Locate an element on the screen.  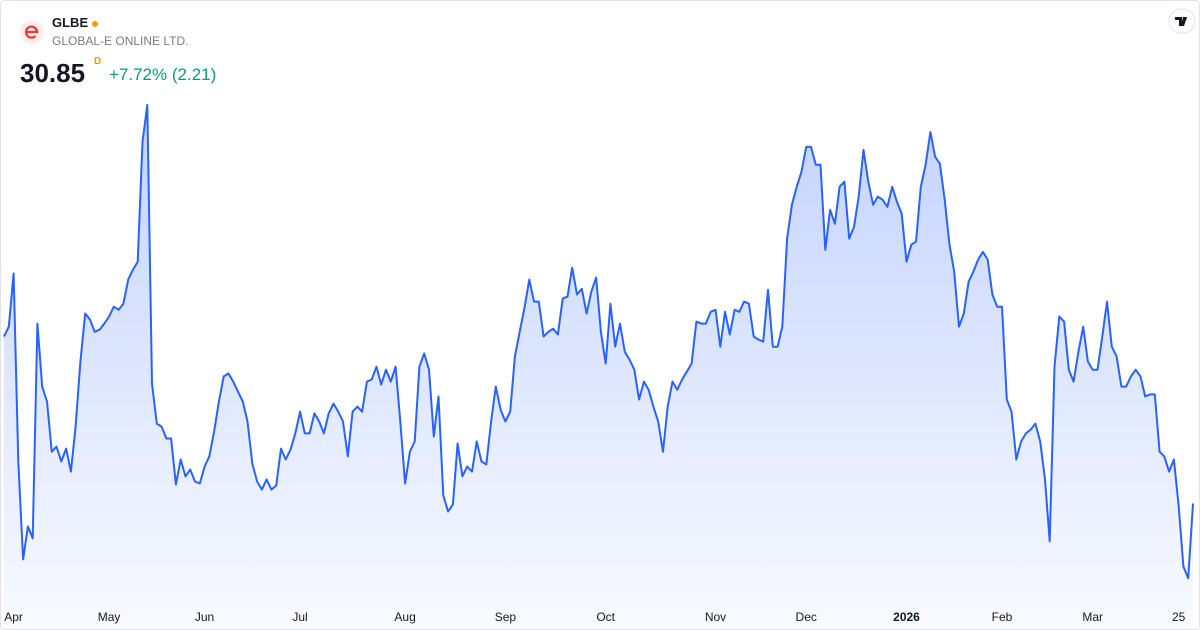
price: 30.85 is located at coordinates (53, 73).